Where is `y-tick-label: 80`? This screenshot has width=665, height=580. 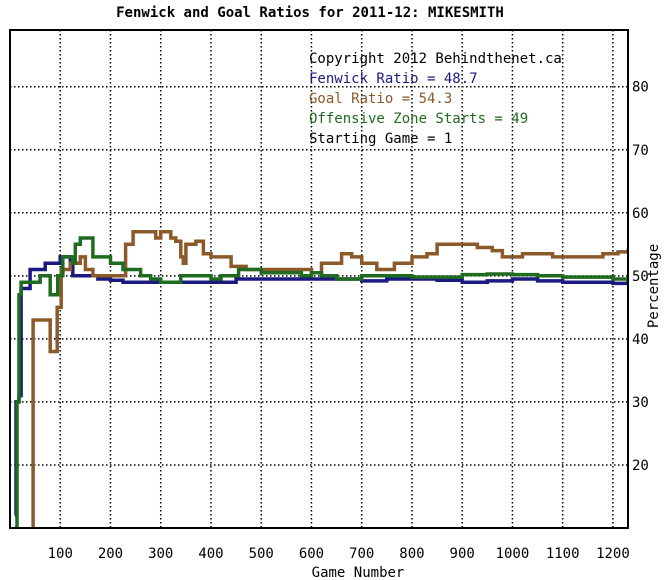 y-tick-label: 80 is located at coordinates (640, 88).